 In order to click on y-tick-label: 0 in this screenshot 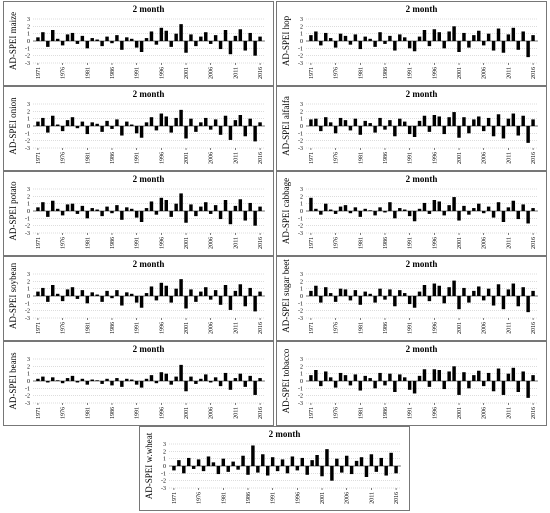, I will do `click(28, 212)`.